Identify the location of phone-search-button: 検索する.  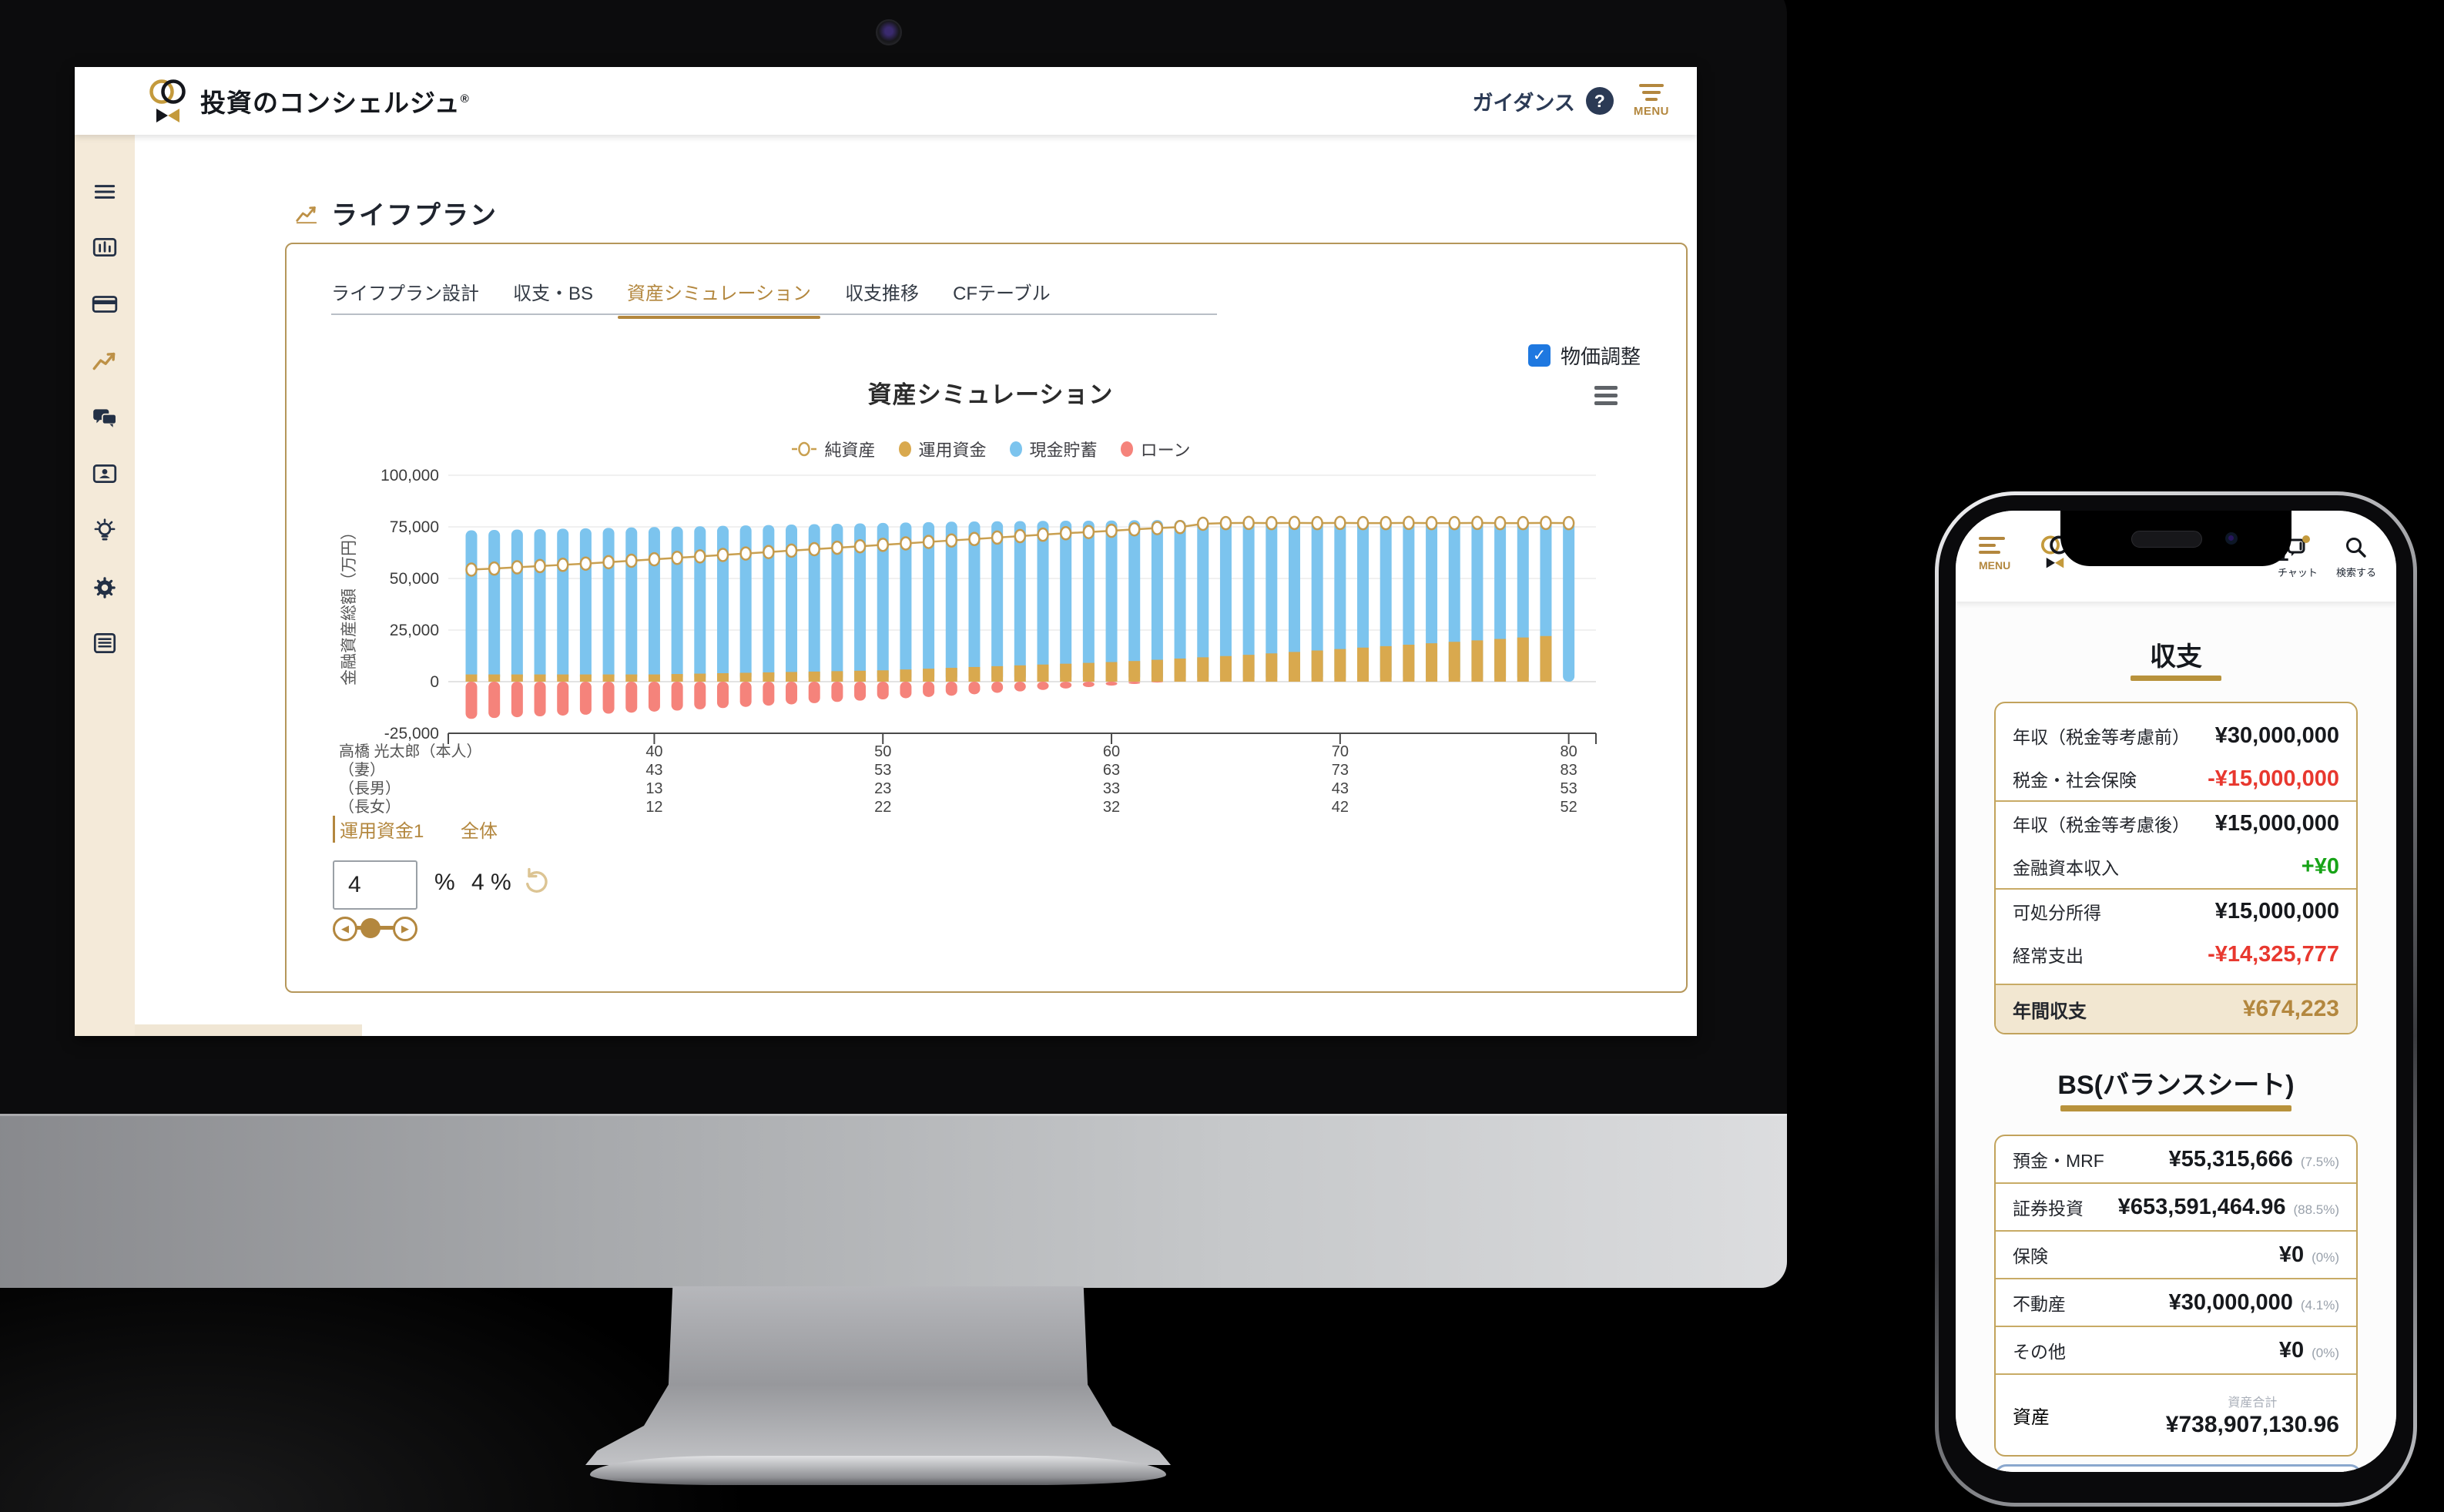
(2356, 556).